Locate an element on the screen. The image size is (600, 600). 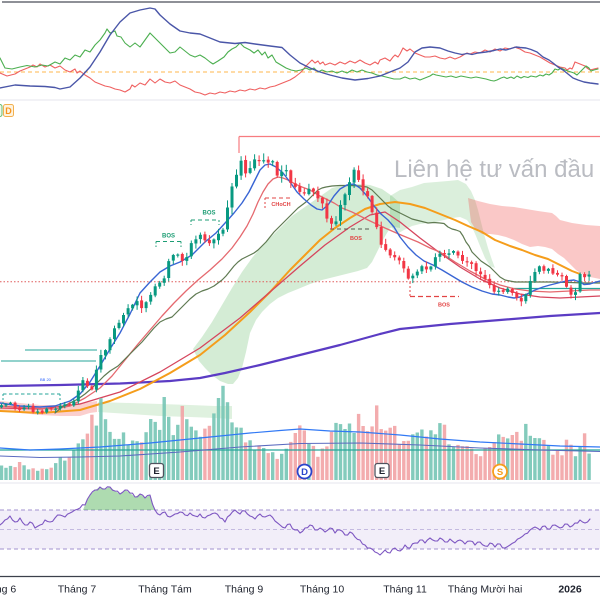
svg-text: Tháng 11 is located at coordinates (405, 590).